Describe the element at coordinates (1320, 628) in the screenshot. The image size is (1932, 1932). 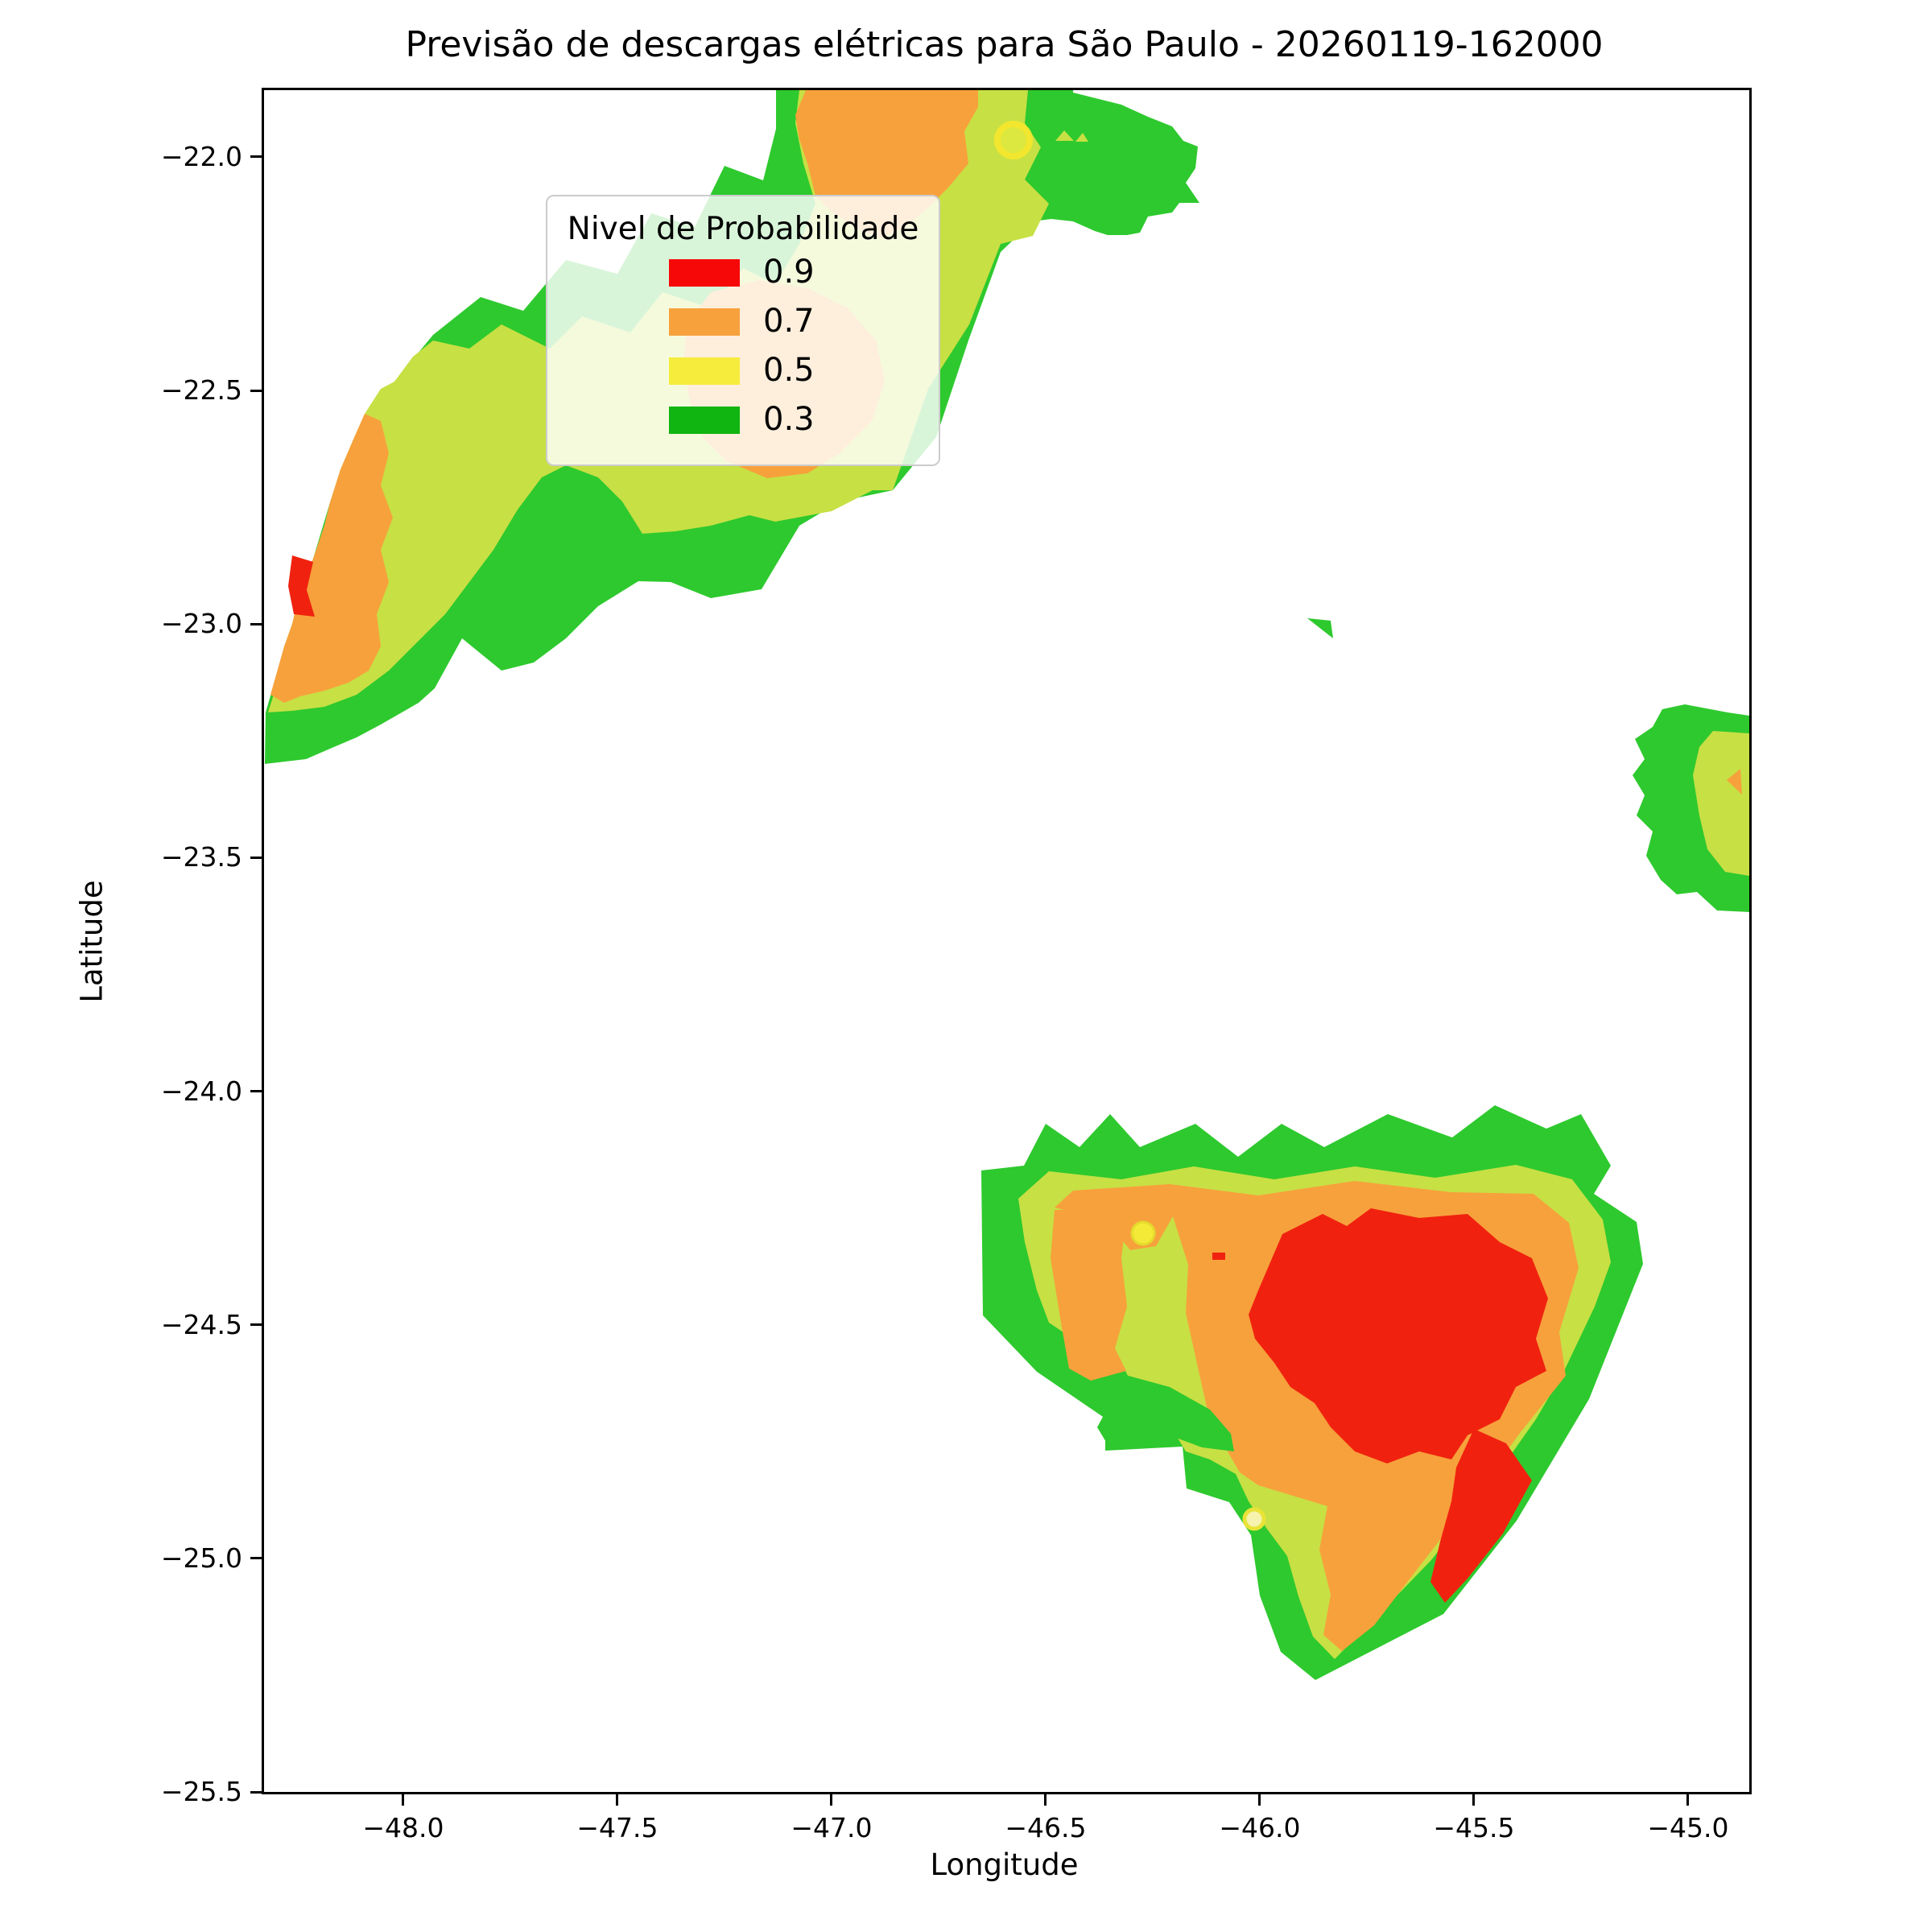
I see `isolated-green-triangle` at that location.